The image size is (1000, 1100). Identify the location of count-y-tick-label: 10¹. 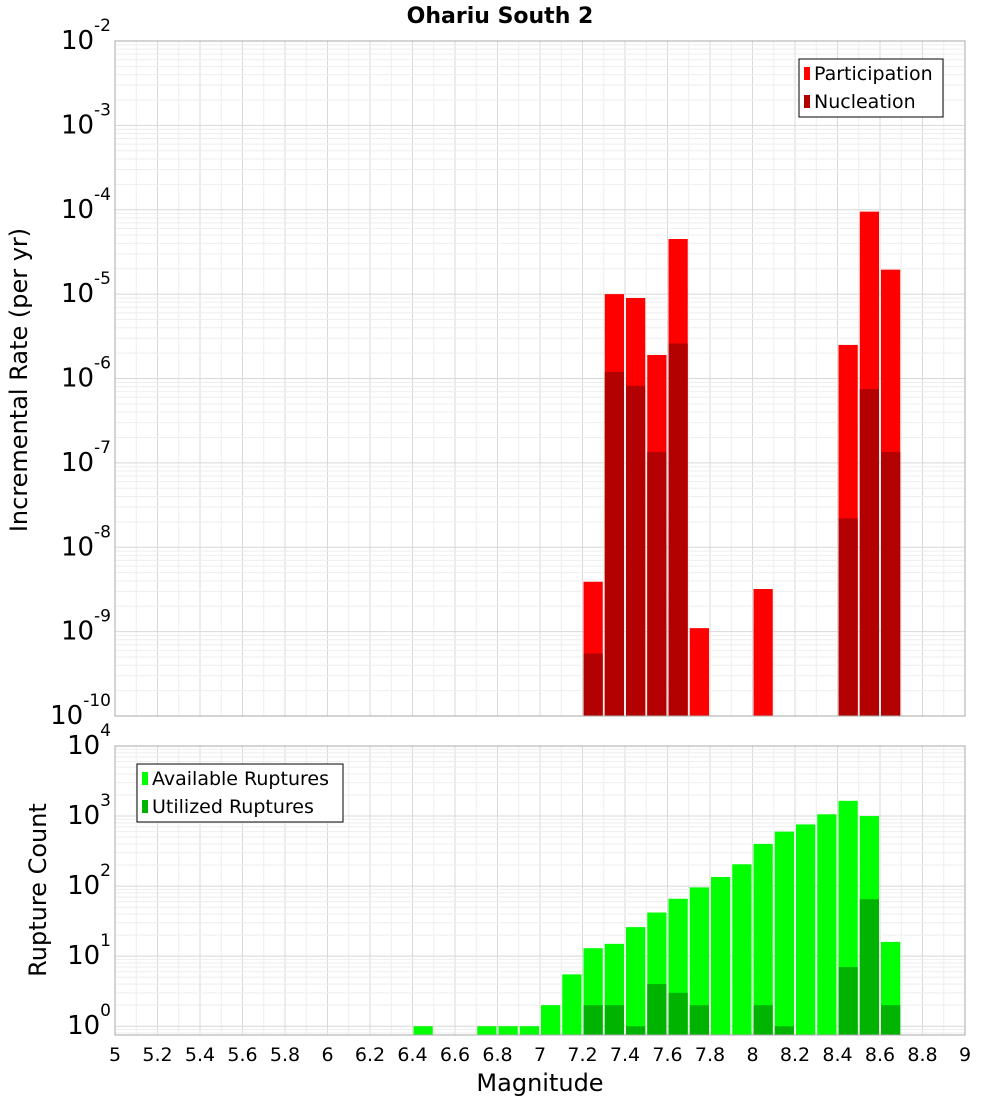
(89, 951).